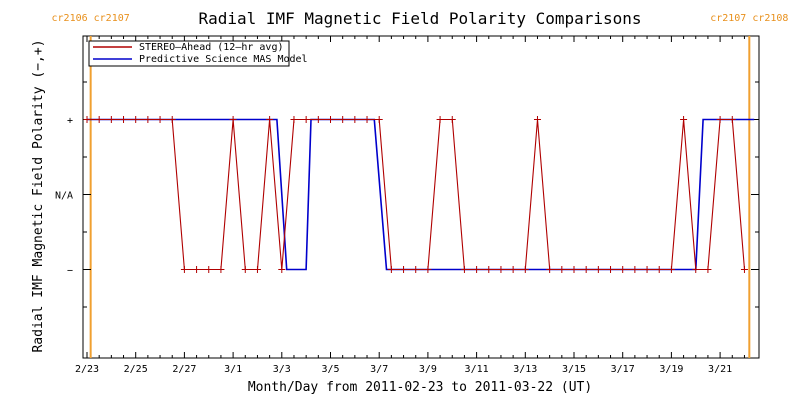 The width and height of the screenshot is (800, 400). I want to click on carrington-labels: cr2106 cr2107 cr2107 cr2108, so click(420, 18).